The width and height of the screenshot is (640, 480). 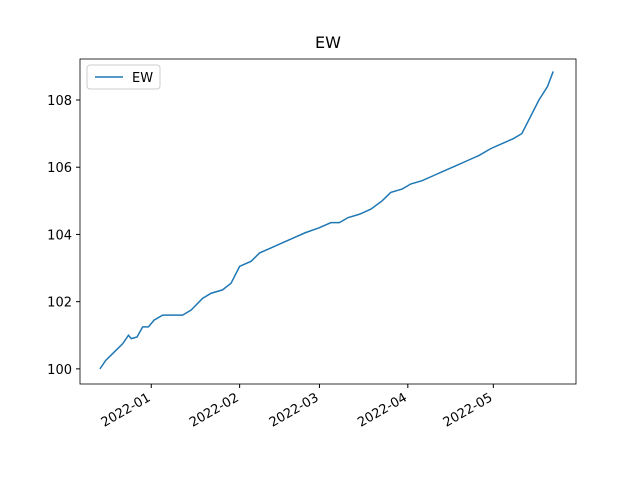 What do you see at coordinates (59, 303) in the screenshot?
I see `y-tick-label: 102` at bounding box center [59, 303].